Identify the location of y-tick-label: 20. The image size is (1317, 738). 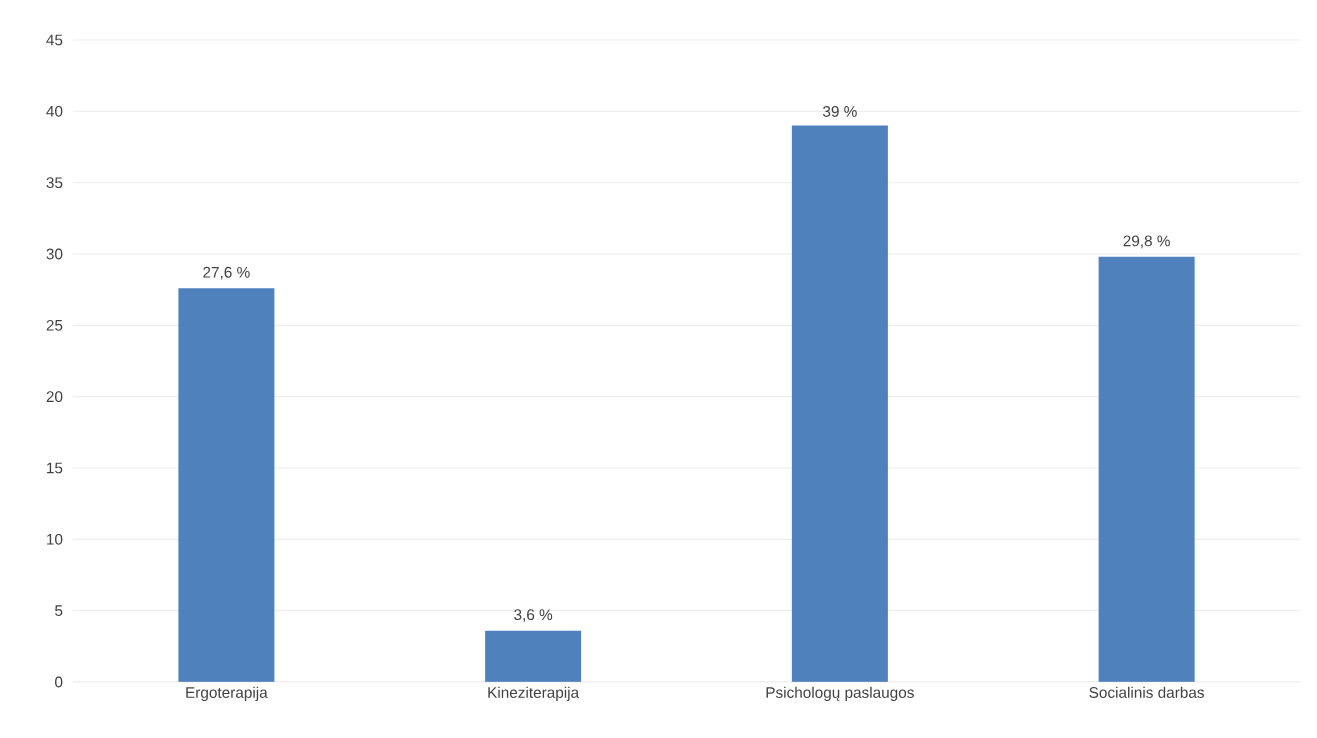
(54, 397).